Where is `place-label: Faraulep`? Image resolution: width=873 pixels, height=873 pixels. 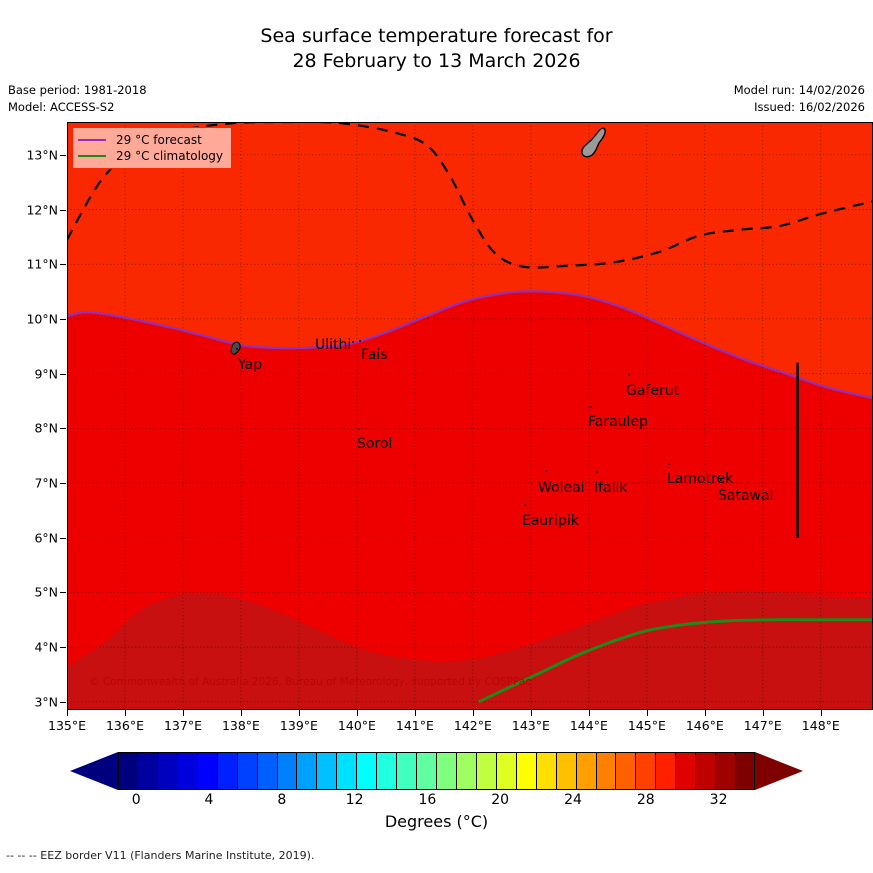 place-label: Faraulep is located at coordinates (618, 422).